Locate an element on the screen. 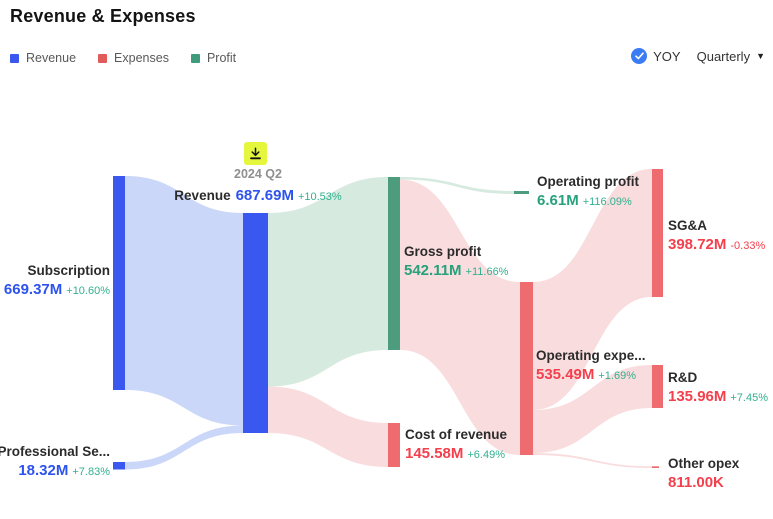  chevron-down-icon: ▼ is located at coordinates (760, 55).